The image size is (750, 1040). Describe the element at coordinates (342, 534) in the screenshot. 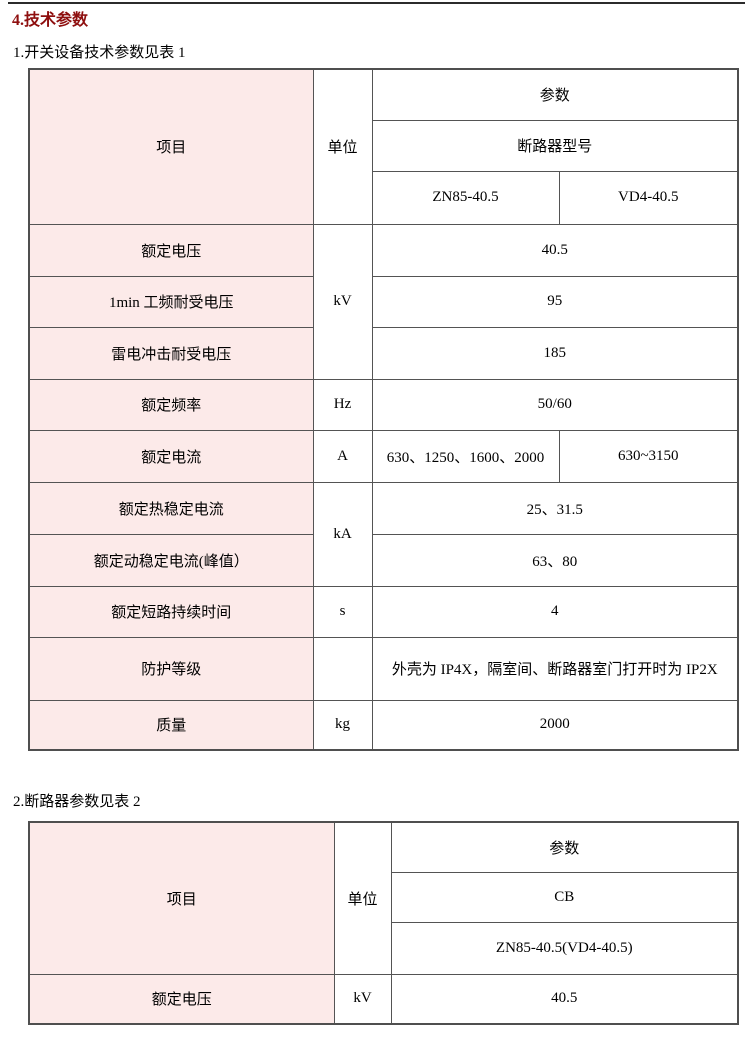

I see `unit-cell: kA` at that location.